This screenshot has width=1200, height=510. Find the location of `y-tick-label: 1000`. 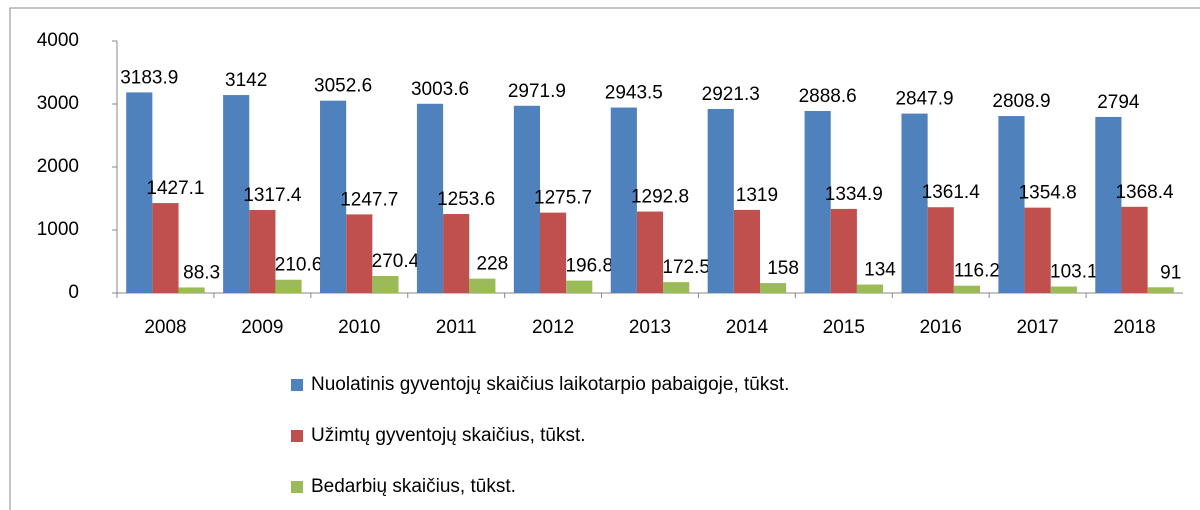

y-tick-label: 1000 is located at coordinates (58, 229).